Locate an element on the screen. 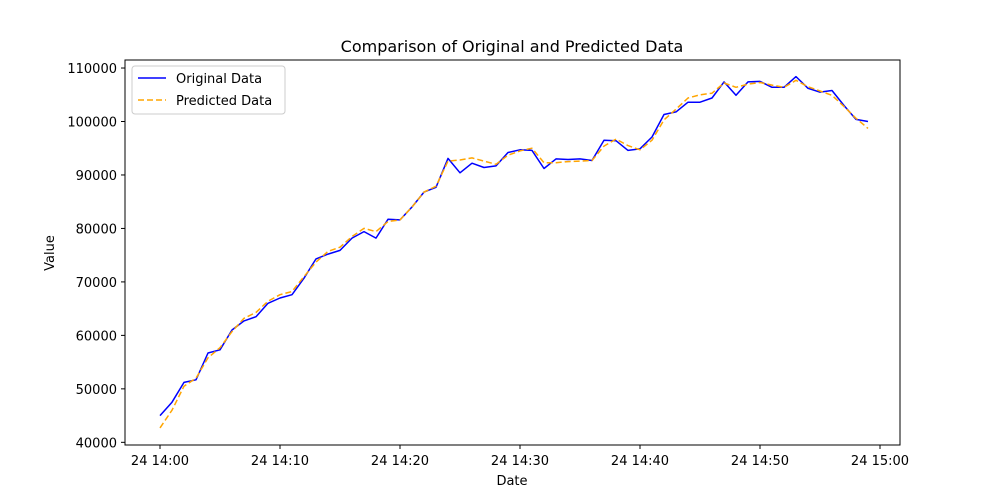 This screenshot has width=1000, height=504. x-tick-label: 24 14:00 is located at coordinates (160, 461).